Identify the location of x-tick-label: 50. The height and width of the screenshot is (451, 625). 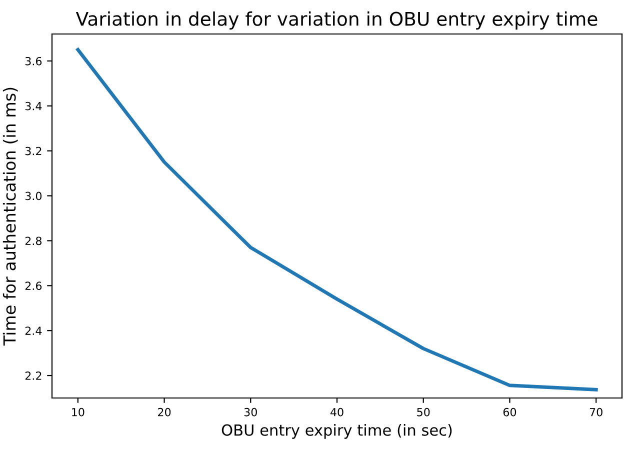
(423, 412).